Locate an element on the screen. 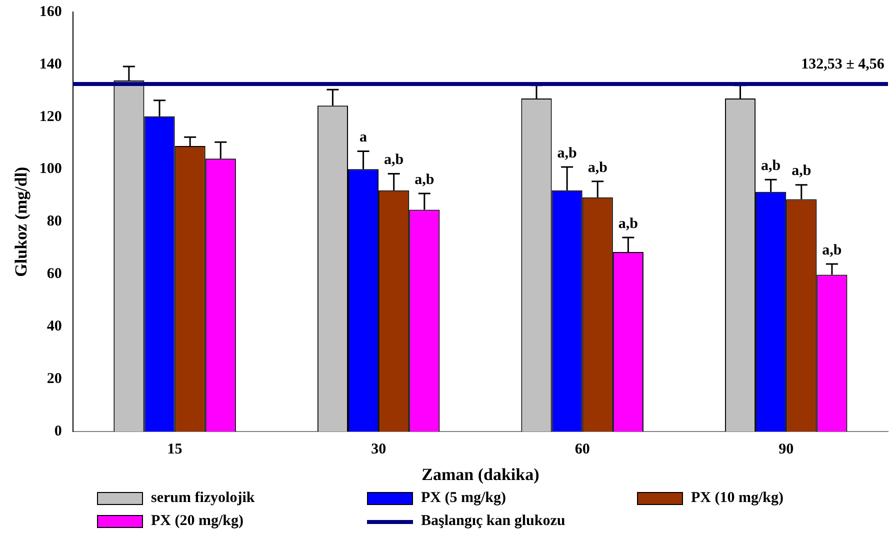  x-tick-label: 60 is located at coordinates (582, 449).